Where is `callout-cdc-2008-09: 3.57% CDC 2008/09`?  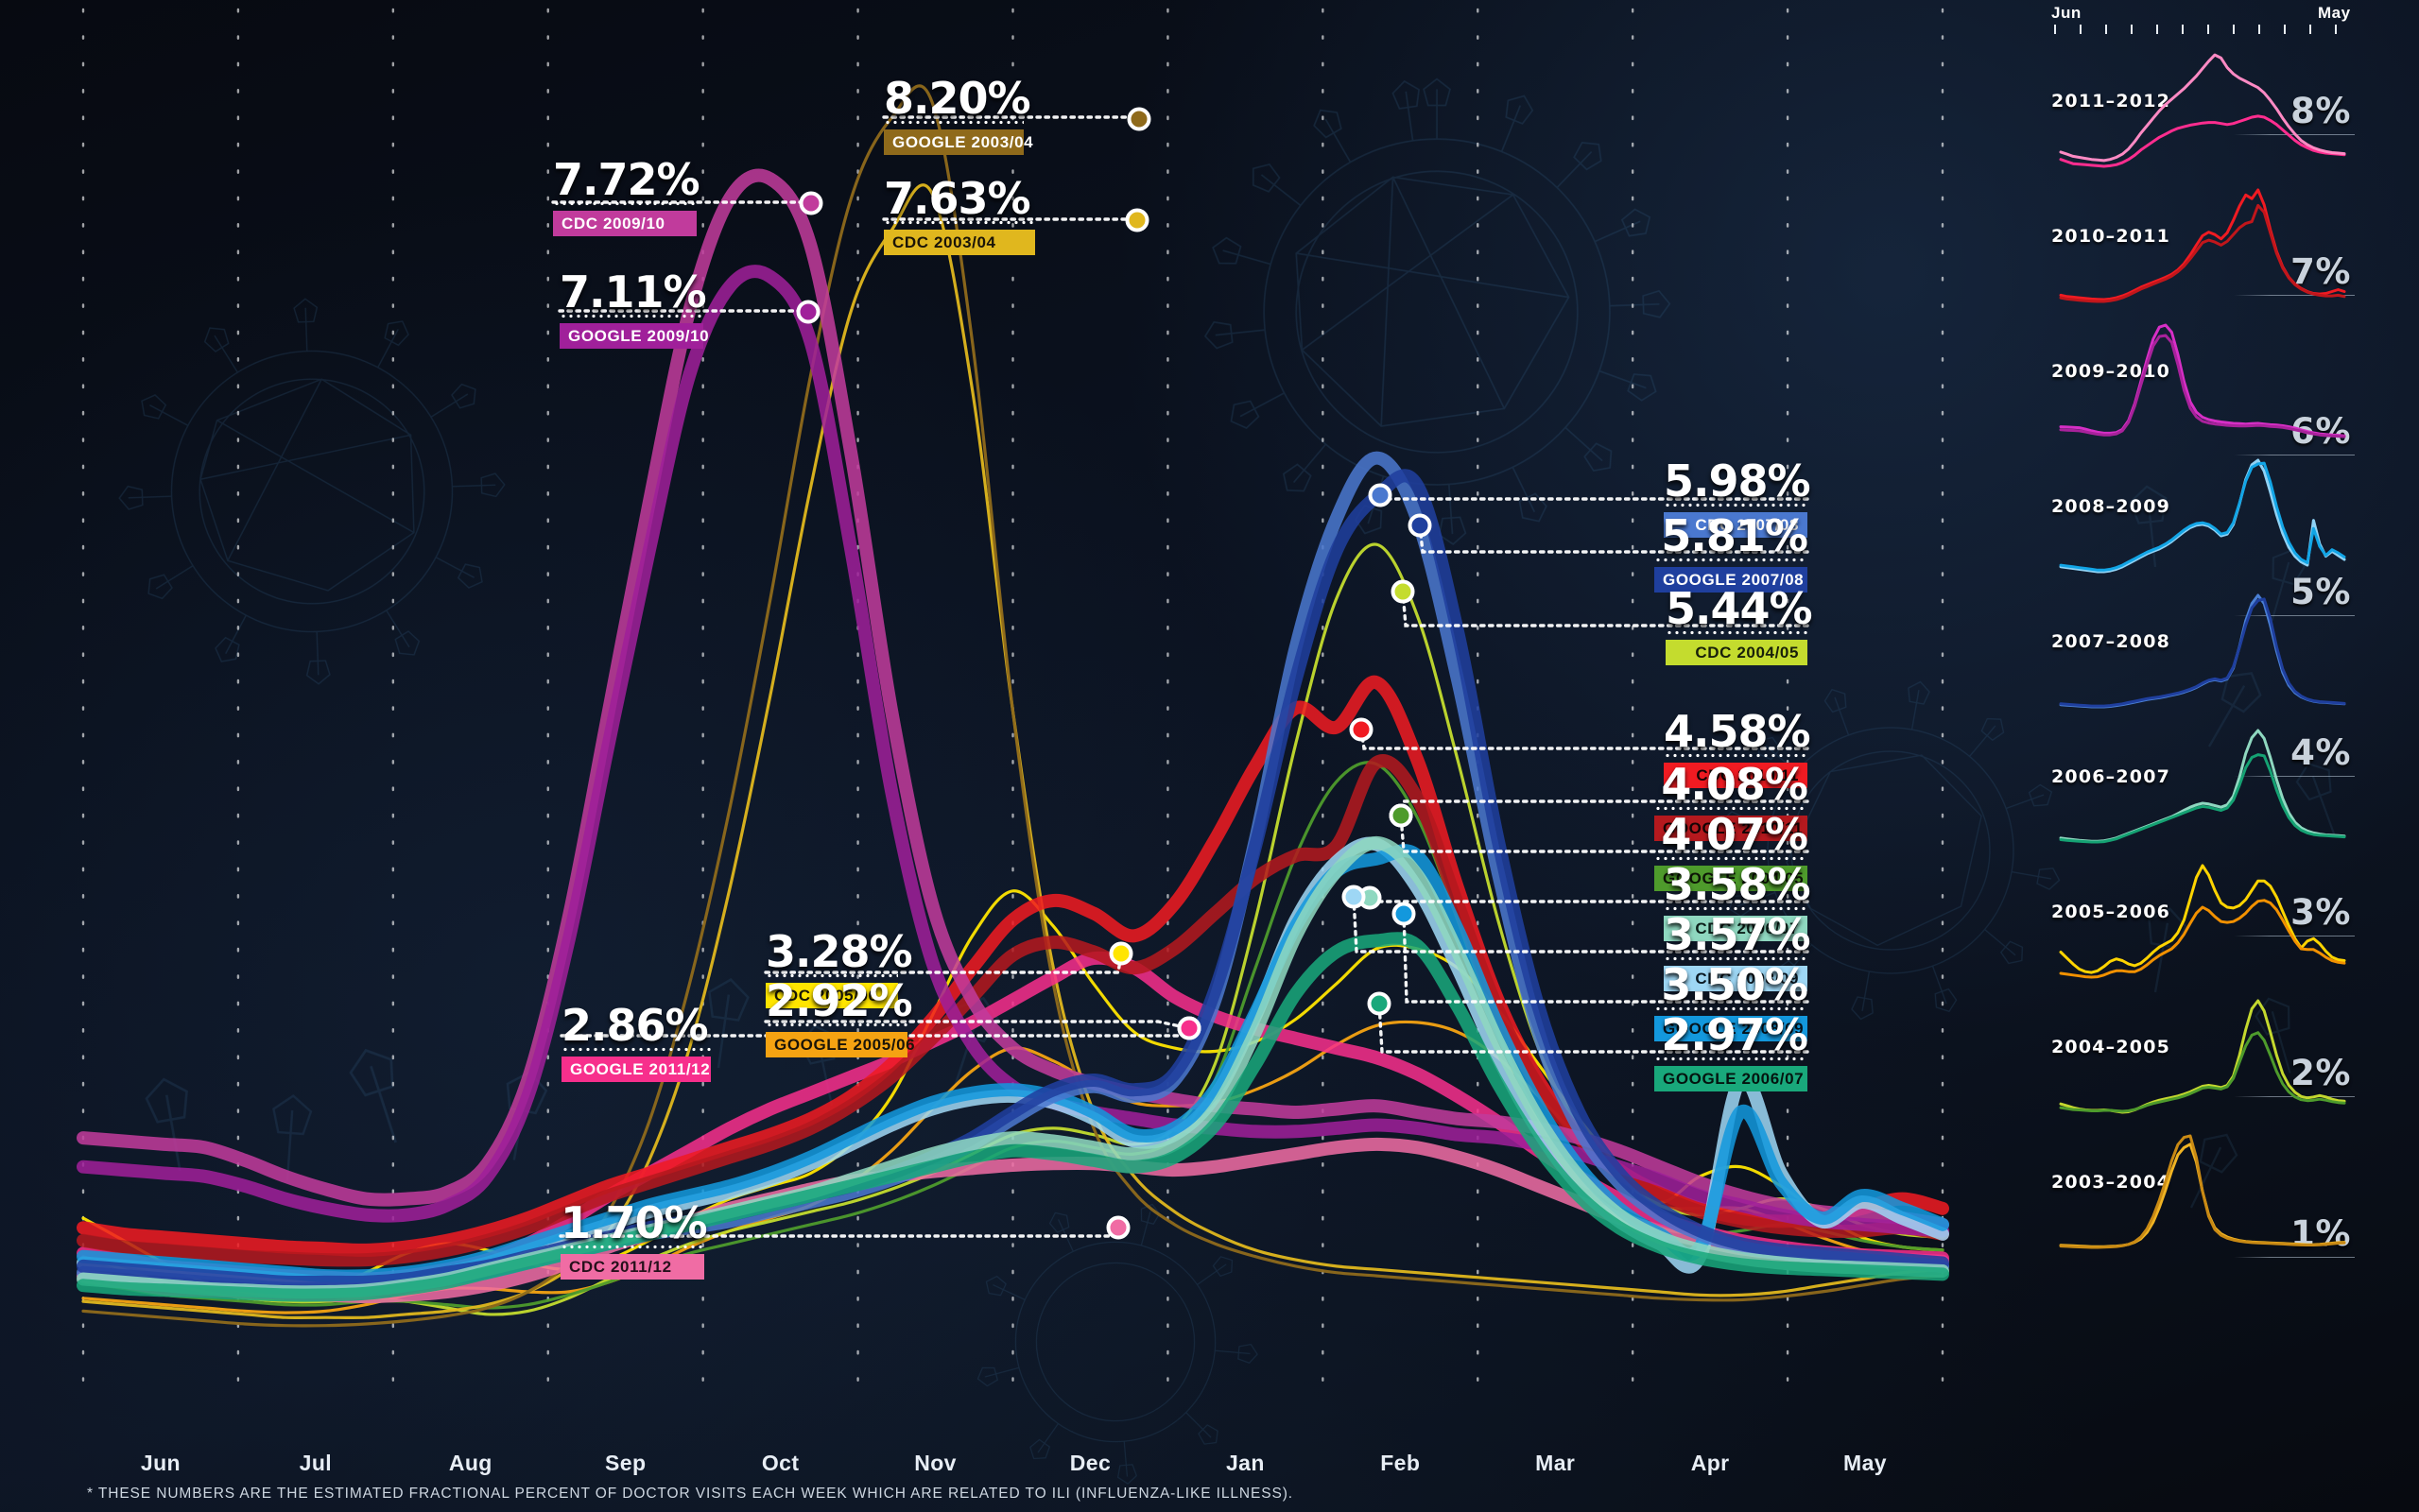 callout-cdc-2008-09: 3.57% CDC 2008/09 is located at coordinates (1738, 950).